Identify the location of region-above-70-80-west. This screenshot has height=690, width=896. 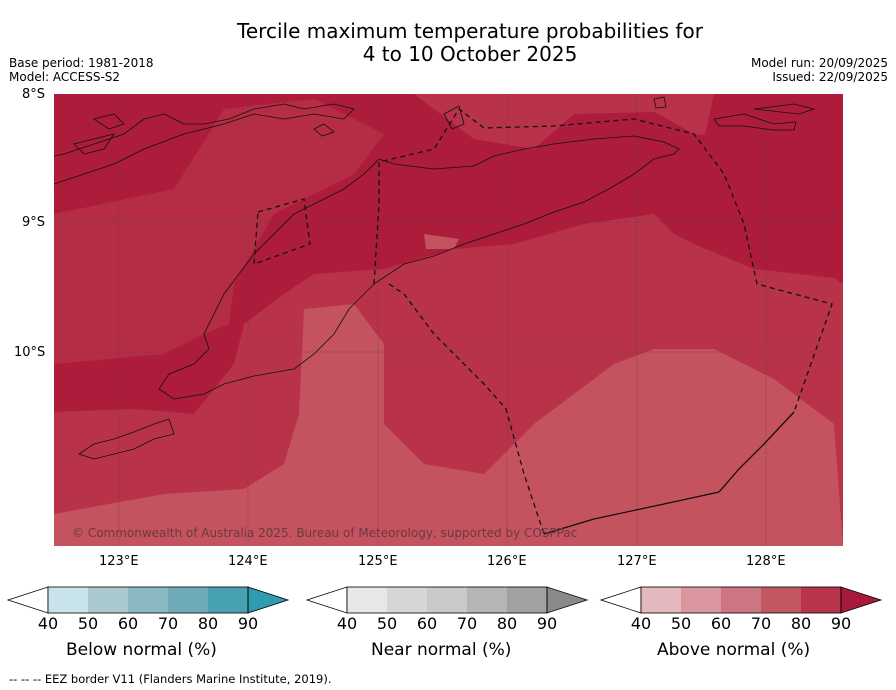
(219, 231).